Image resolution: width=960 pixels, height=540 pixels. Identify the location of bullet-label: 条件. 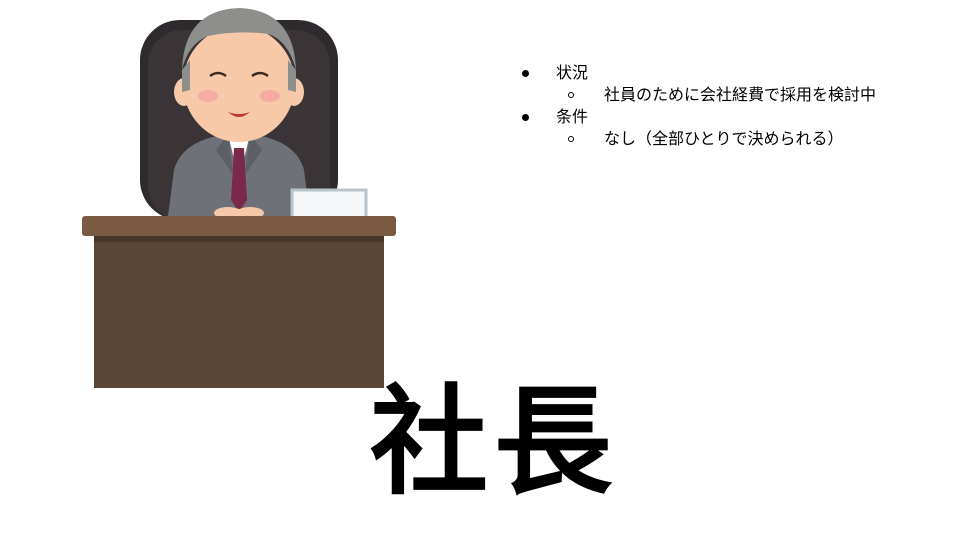
(572, 116).